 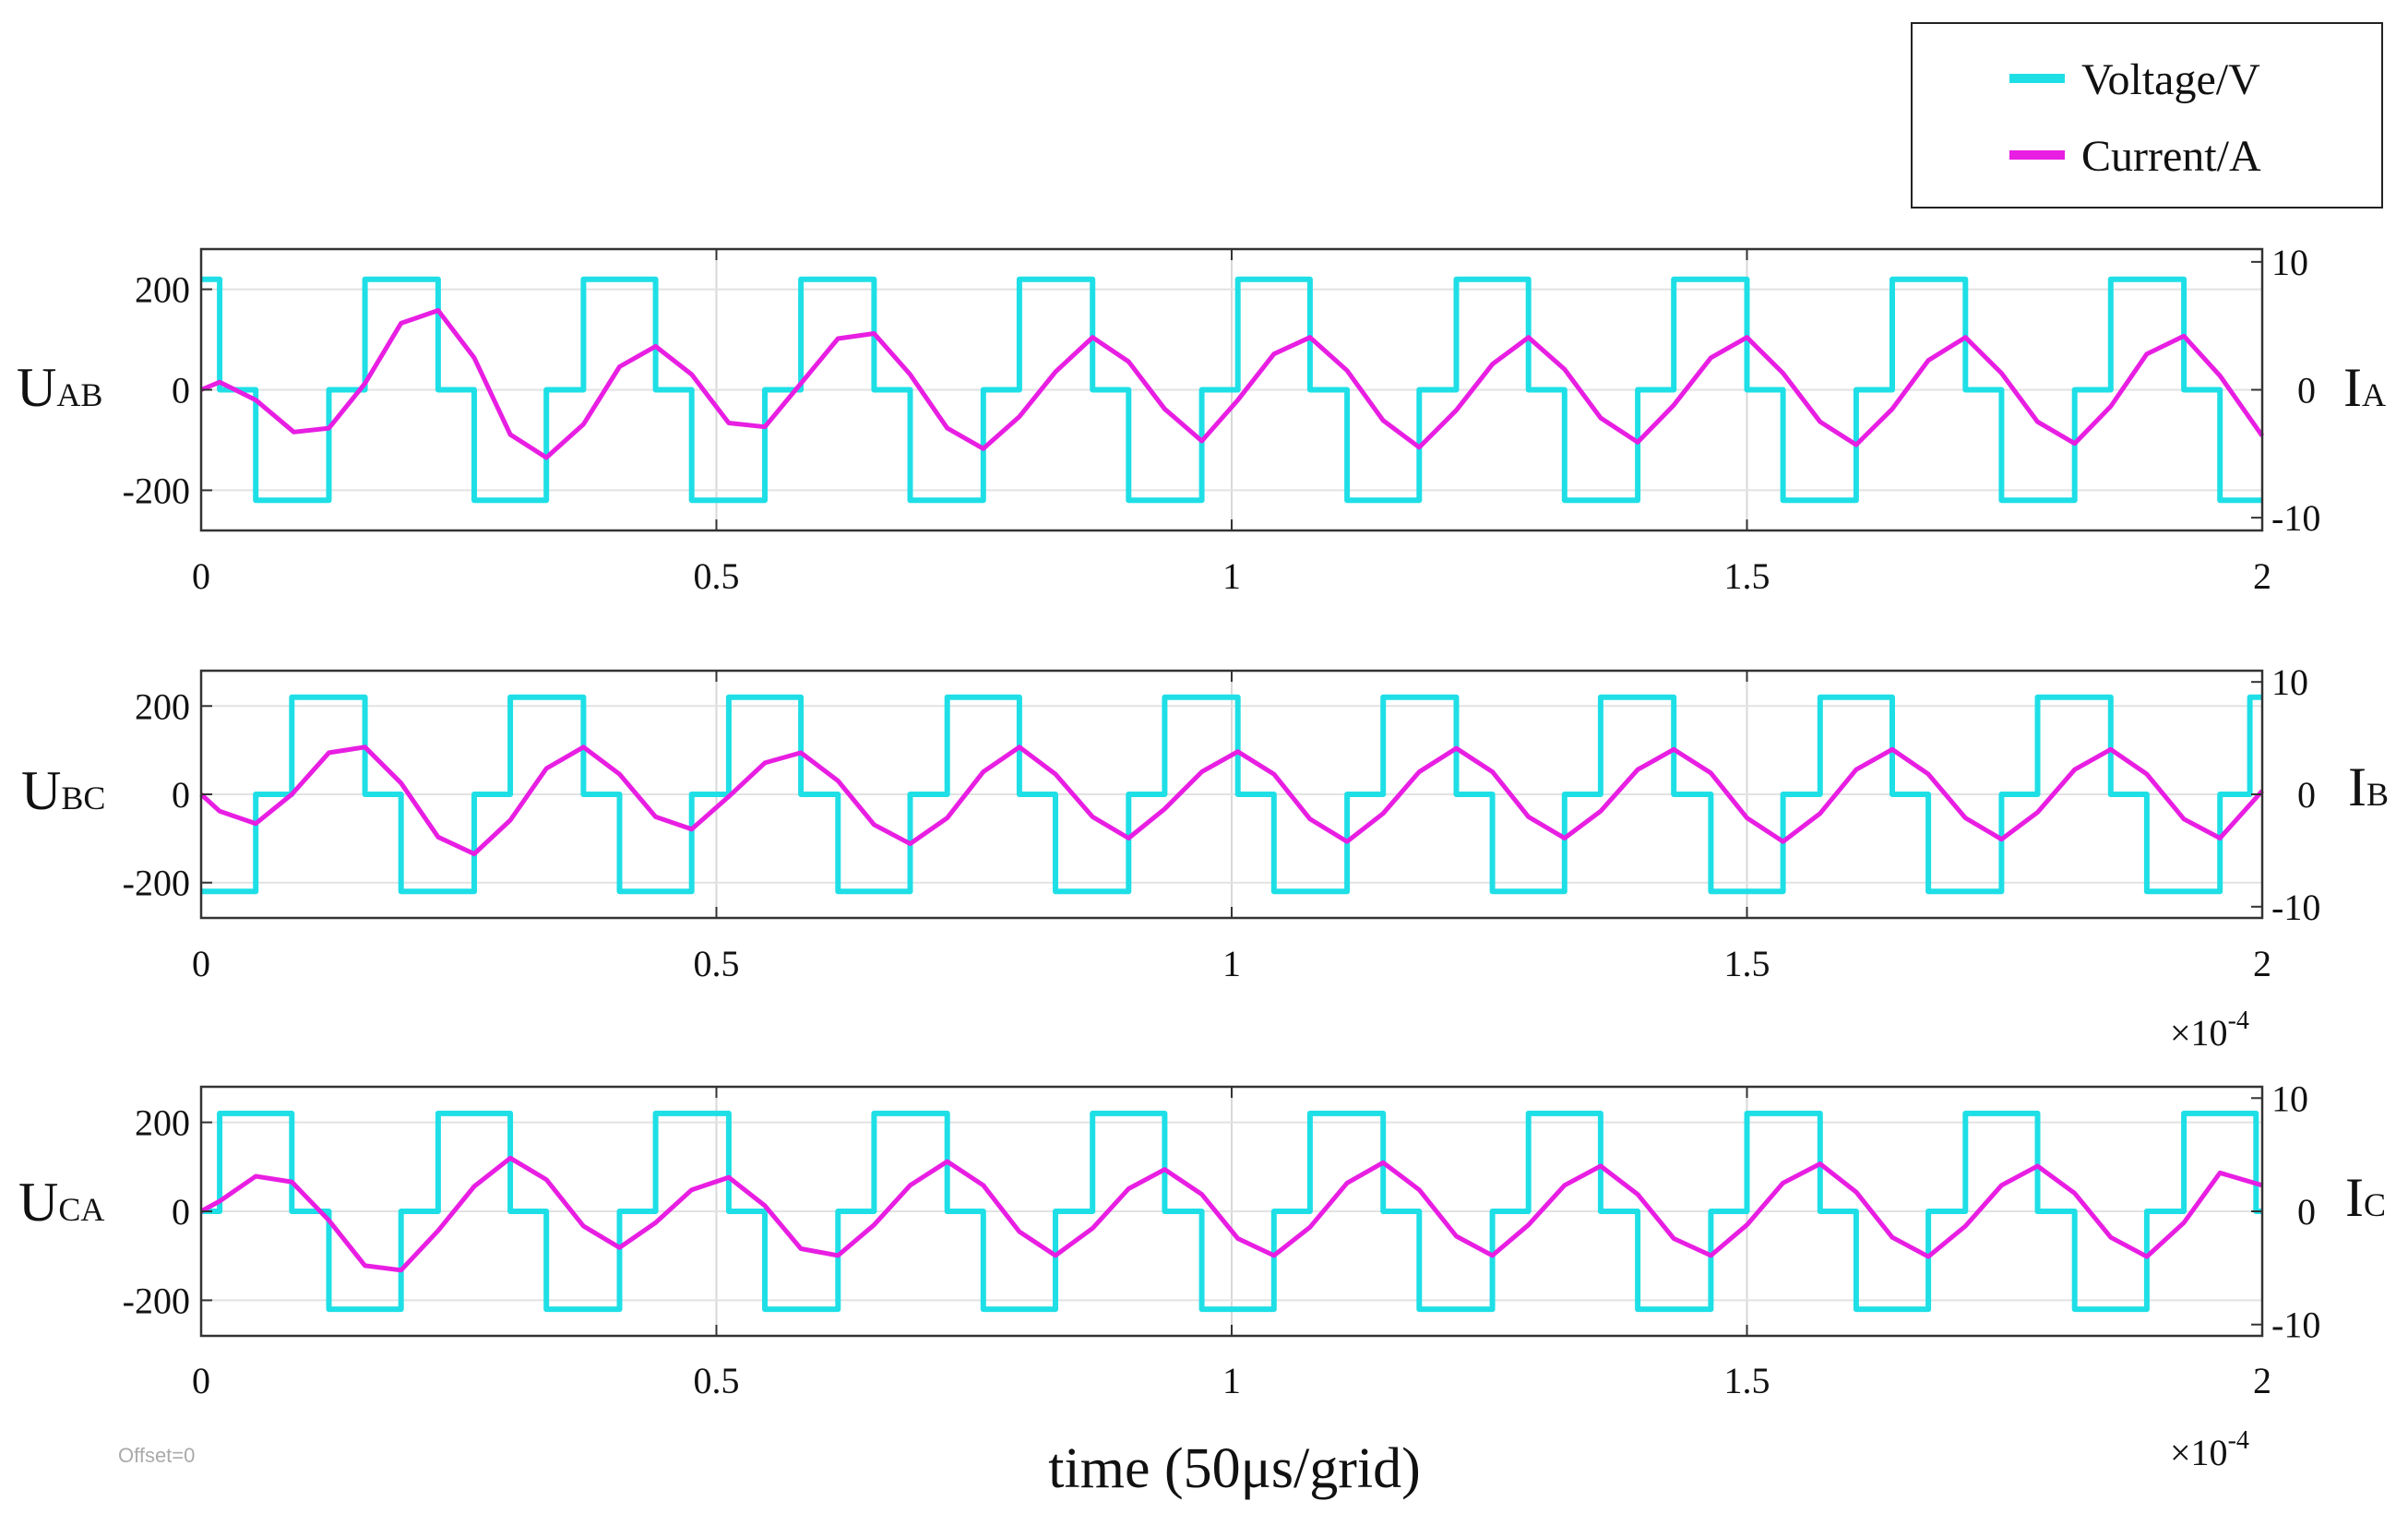 What do you see at coordinates (2377, 794) in the screenshot?
I see `current-axis-label-subscript: B` at bounding box center [2377, 794].